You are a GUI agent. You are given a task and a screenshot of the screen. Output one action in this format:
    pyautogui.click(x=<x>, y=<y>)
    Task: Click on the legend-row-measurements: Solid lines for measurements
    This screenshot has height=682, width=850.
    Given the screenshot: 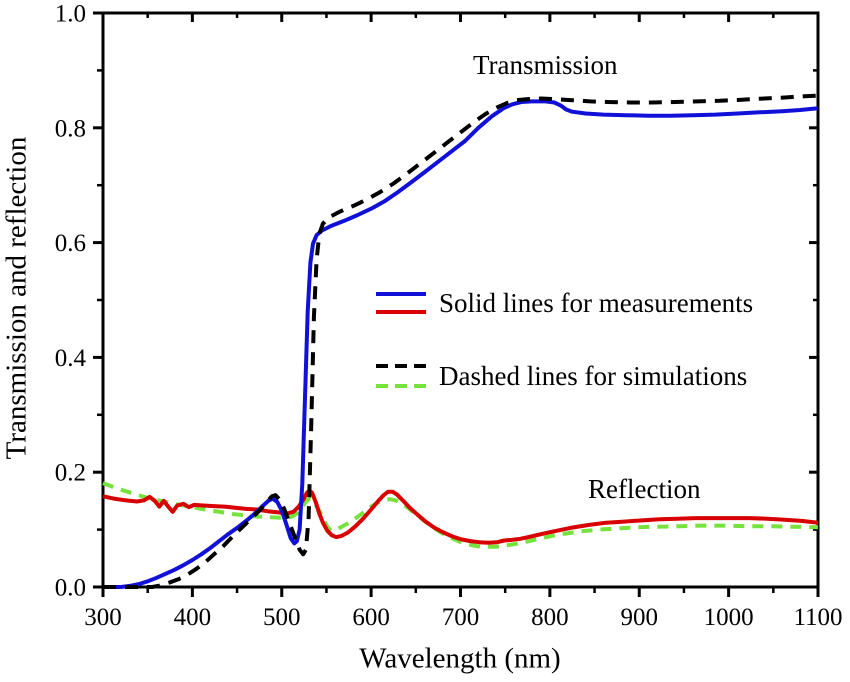 What is the action you would take?
    pyautogui.click(x=564, y=303)
    